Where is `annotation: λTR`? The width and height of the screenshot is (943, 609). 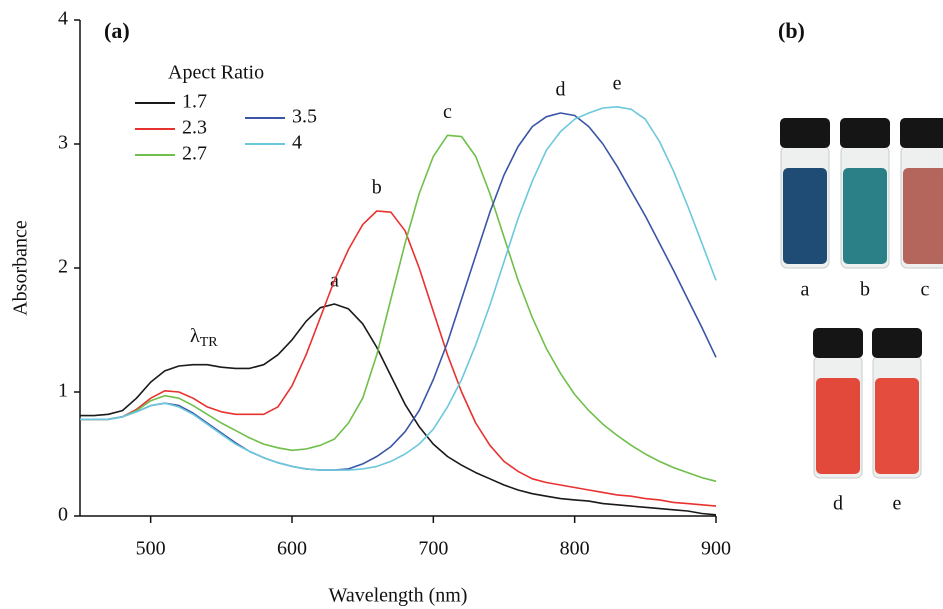 annotation: λTR is located at coordinates (204, 338).